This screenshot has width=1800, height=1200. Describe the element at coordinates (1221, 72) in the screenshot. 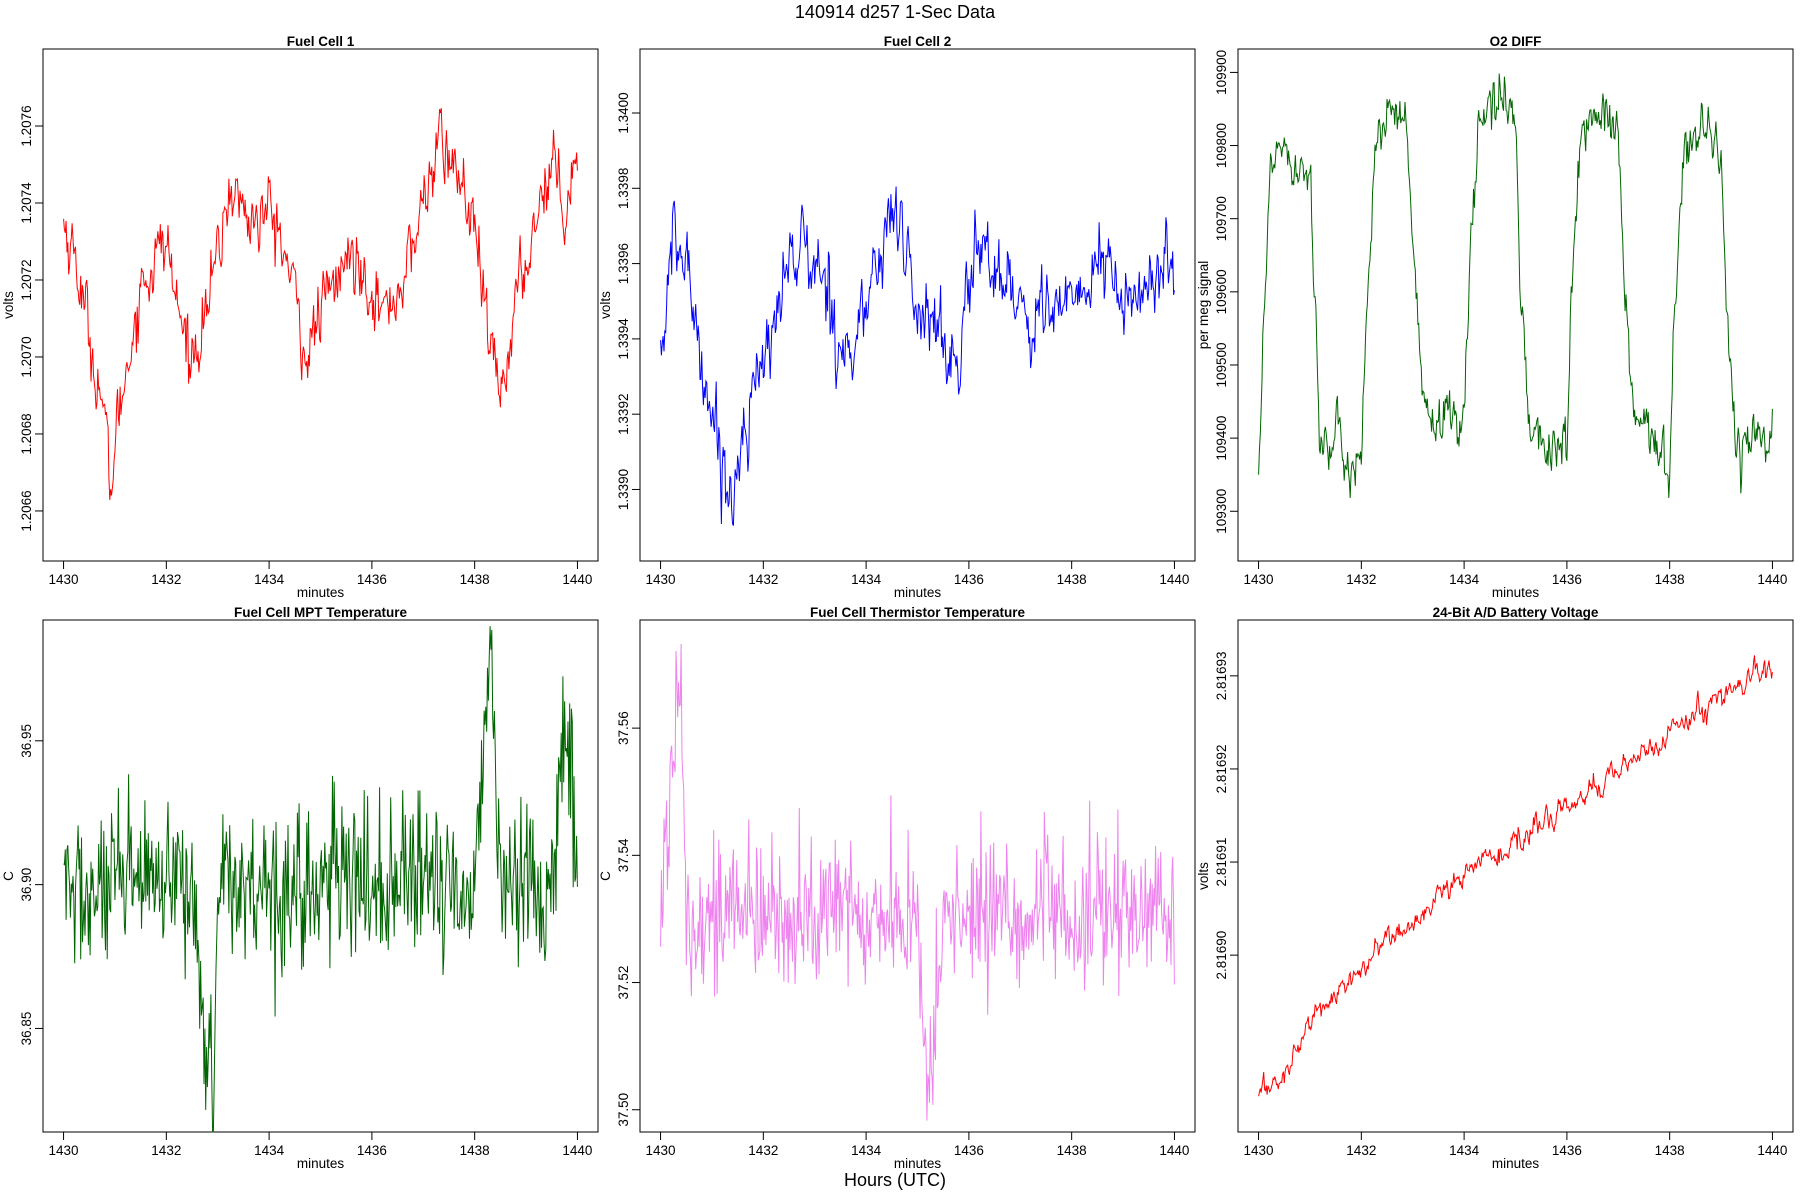

I see `y-tick-label: 109900` at that location.